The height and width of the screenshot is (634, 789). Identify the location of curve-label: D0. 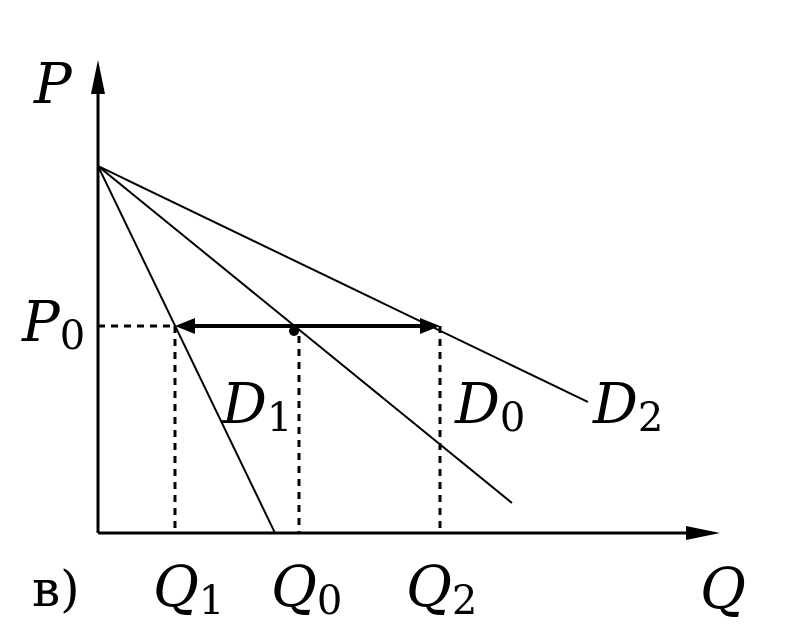
(489, 406).